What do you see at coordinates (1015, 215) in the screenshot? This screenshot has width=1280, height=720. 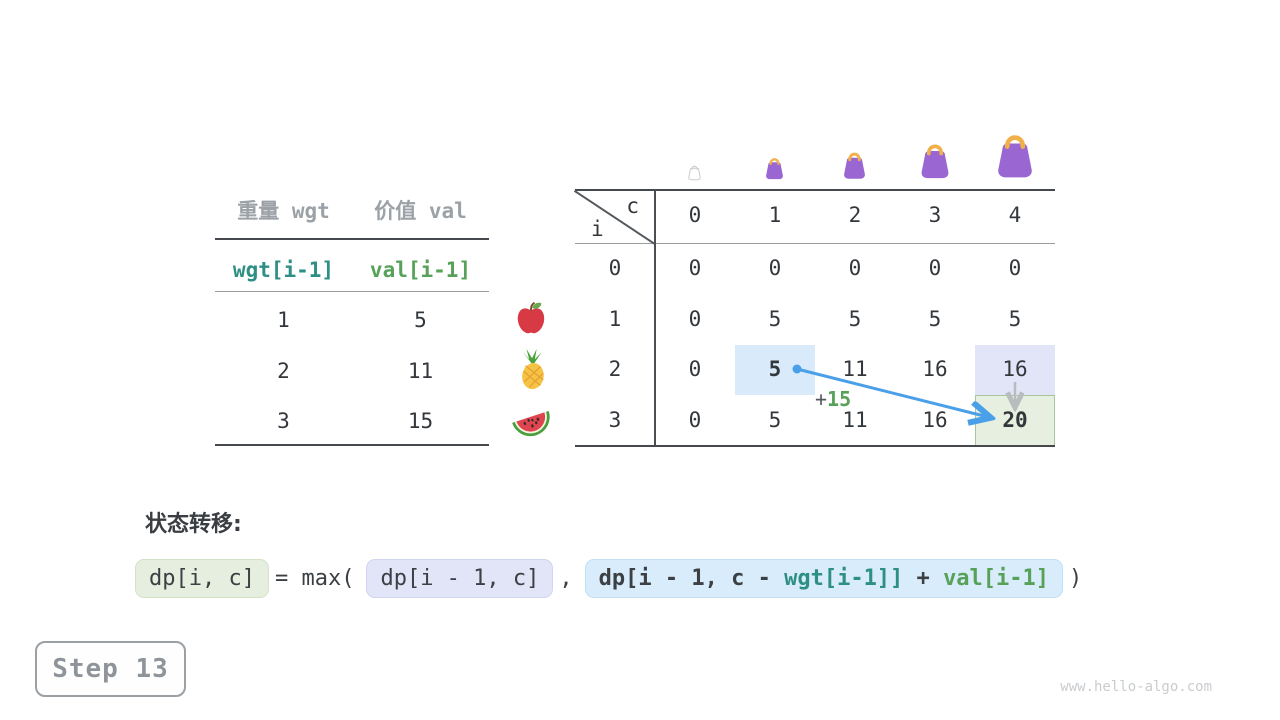 I see `col-header: 4` at bounding box center [1015, 215].